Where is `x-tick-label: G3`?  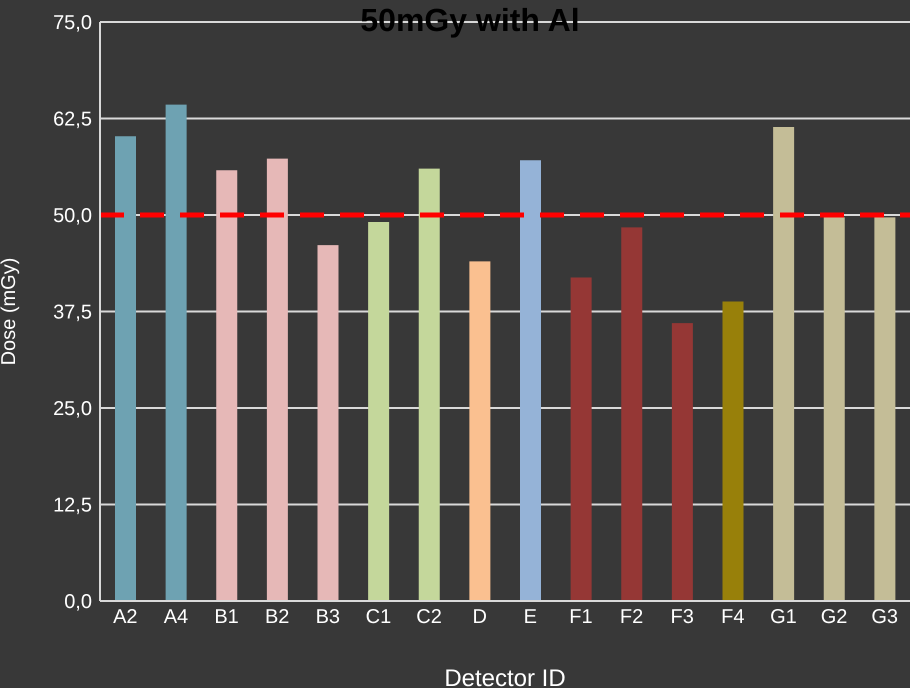
x-tick-label: G3 is located at coordinates (884, 617).